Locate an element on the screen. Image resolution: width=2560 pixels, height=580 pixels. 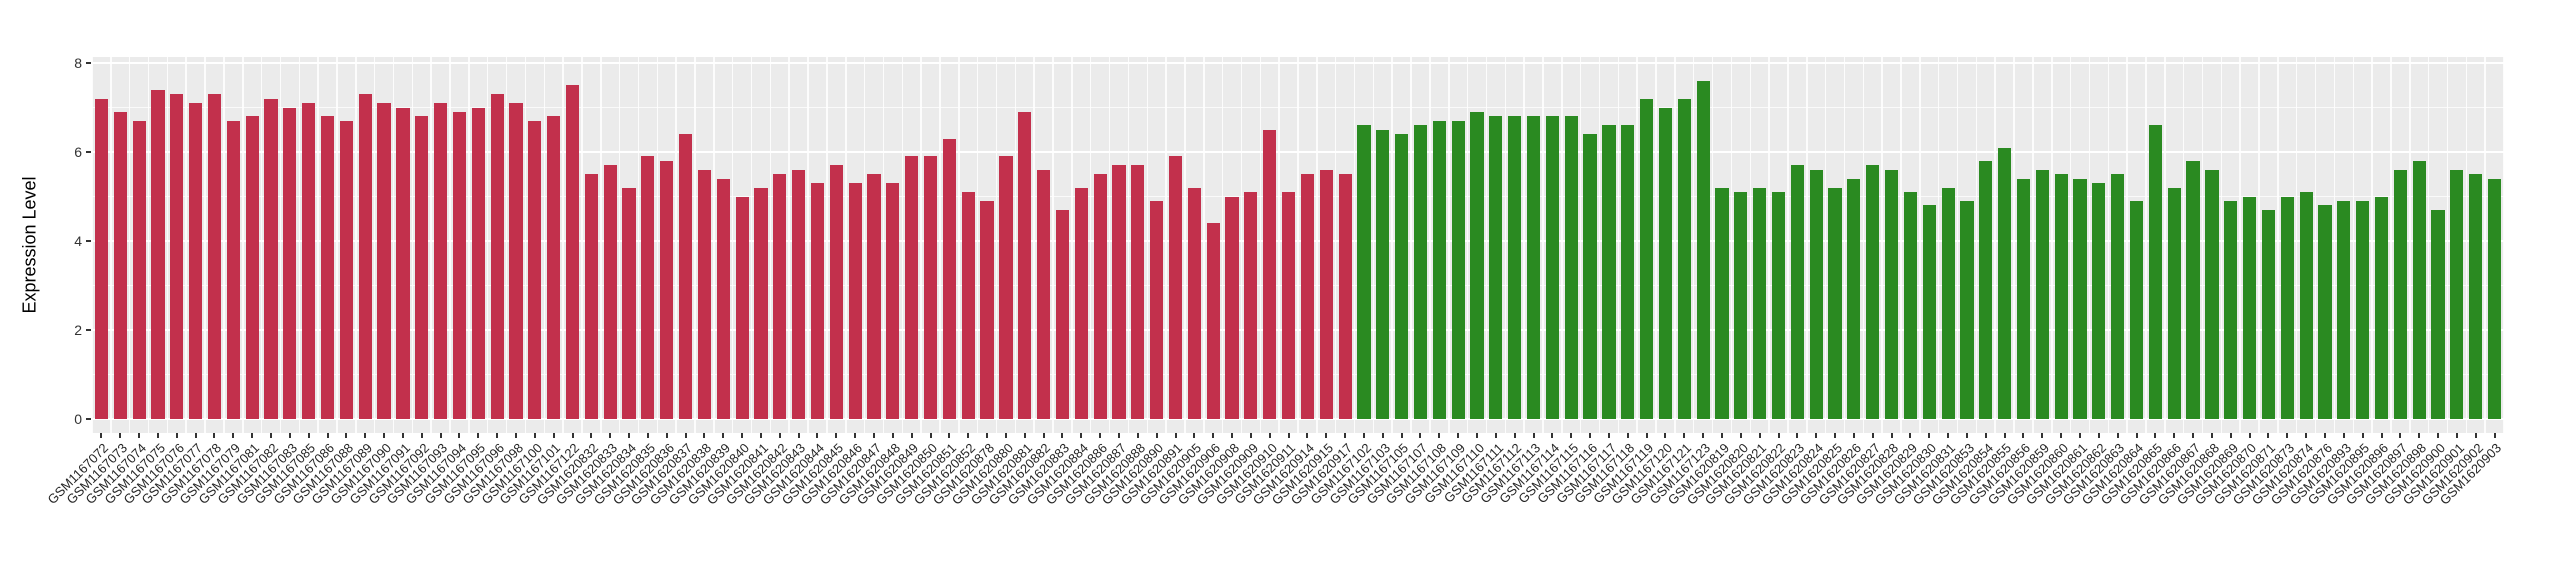
bar-GSM1620888 is located at coordinates (1138, 292).